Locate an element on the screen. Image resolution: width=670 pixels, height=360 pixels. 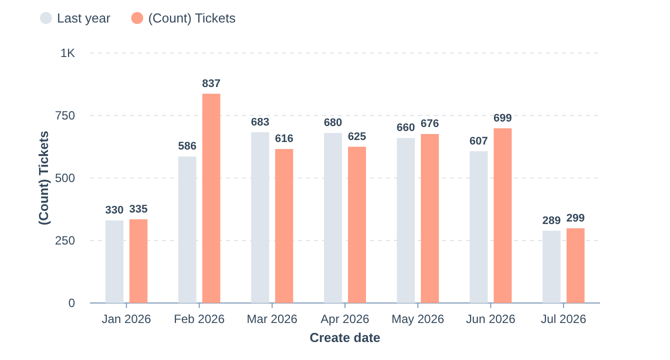
data-label: 676 is located at coordinates (430, 124).